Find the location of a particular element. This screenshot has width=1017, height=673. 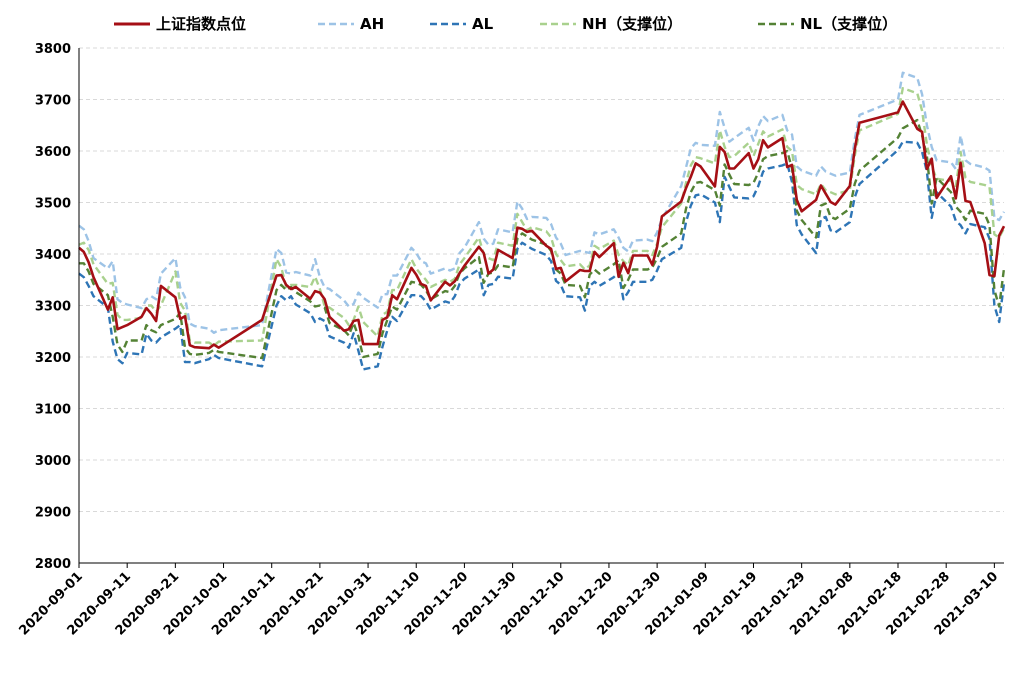

y-tick-label: 3500 is located at coordinates (53, 204).